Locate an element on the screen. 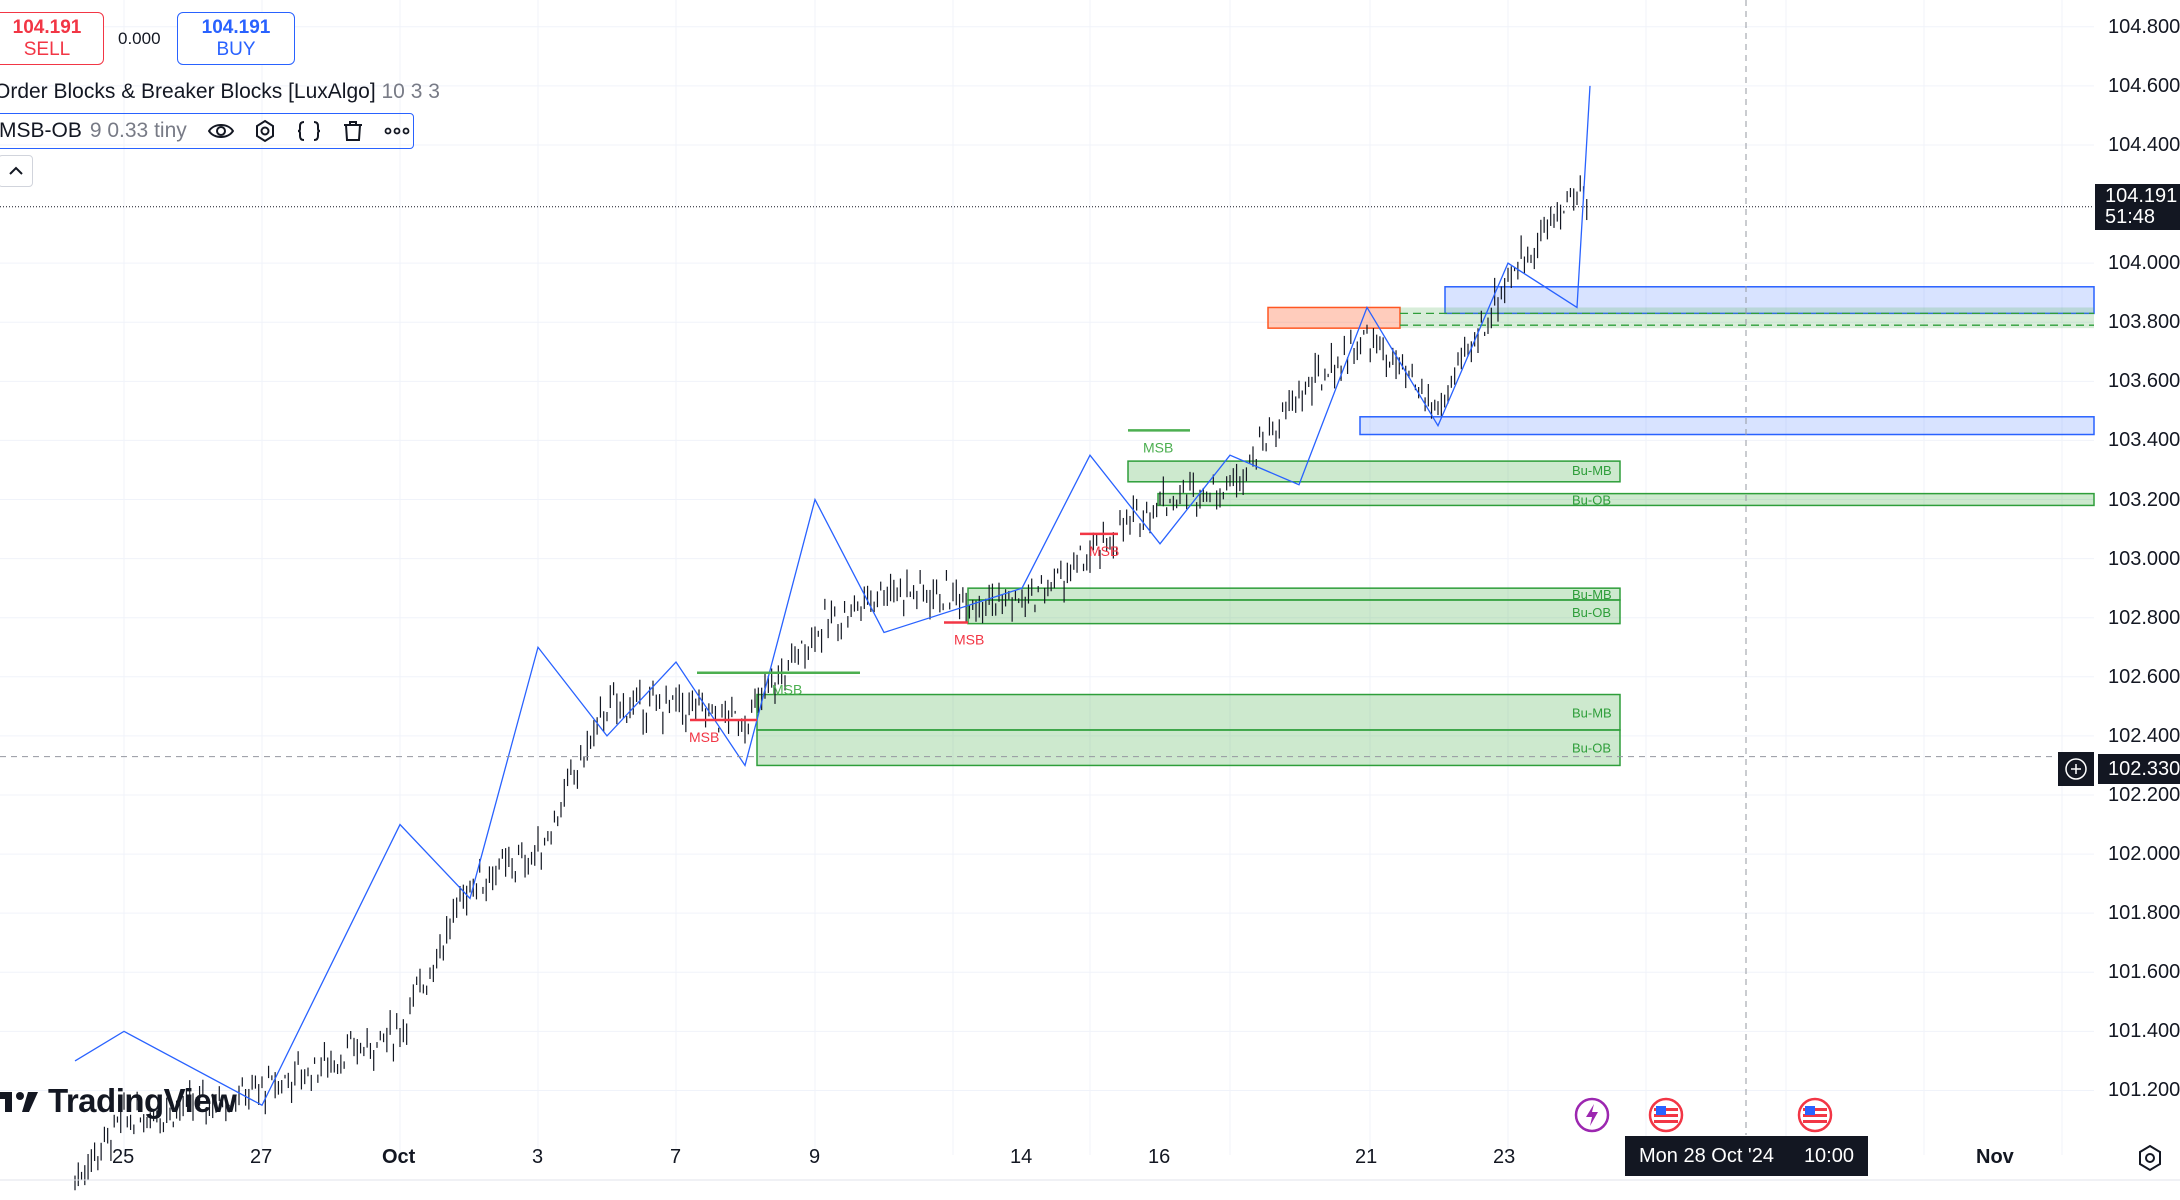 The width and height of the screenshot is (2180, 1200). time-axis-tick: Oct is located at coordinates (399, 1157).